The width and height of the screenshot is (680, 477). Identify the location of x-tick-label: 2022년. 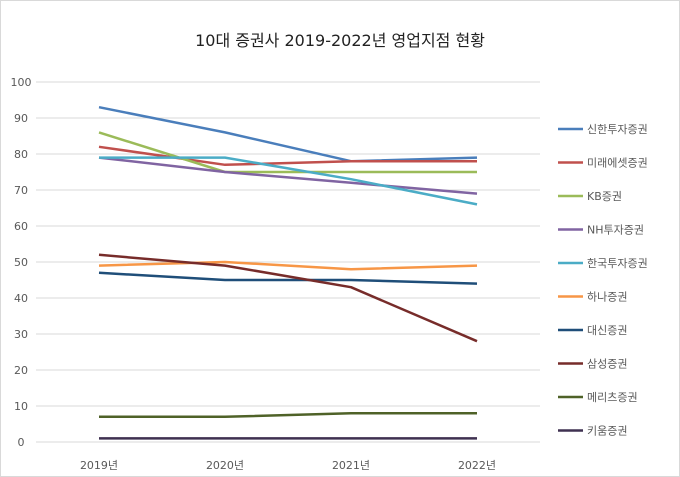
(477, 465).